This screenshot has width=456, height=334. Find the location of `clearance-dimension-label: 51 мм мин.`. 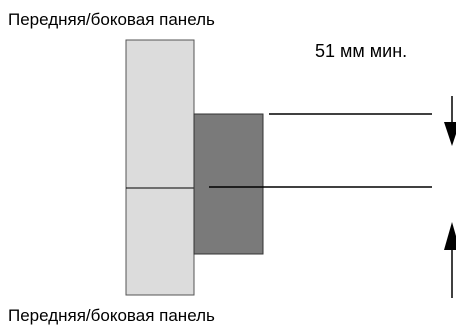

clearance-dimension-label: 51 мм мин. is located at coordinates (361, 51).